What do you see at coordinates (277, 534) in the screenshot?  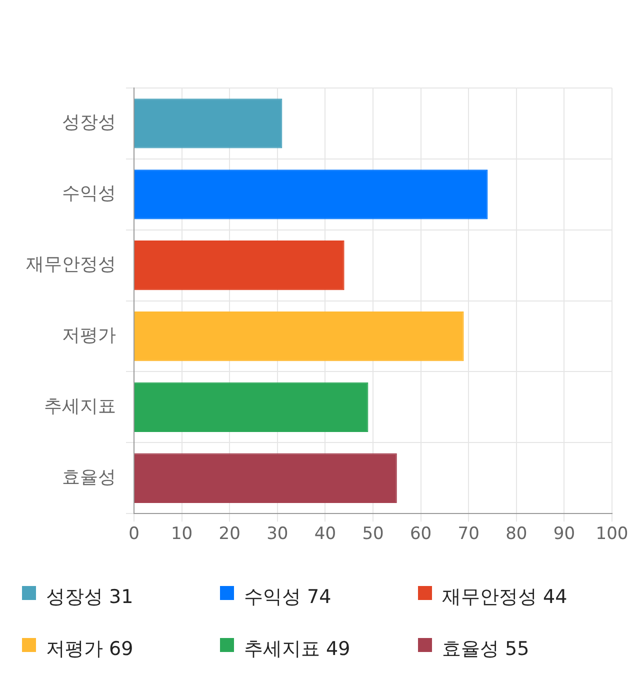 I see `x-tick-label: 30` at bounding box center [277, 534].